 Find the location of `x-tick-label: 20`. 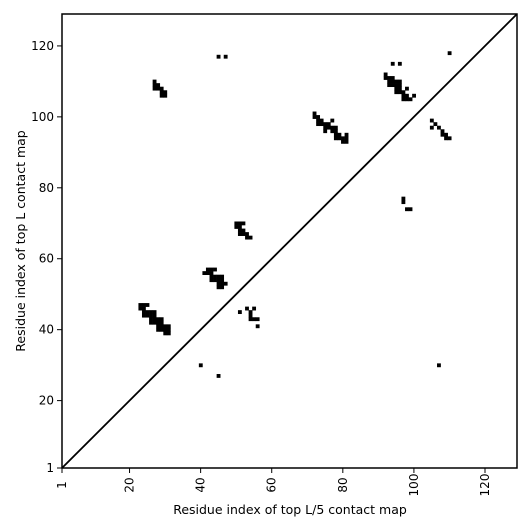

x-tick-label: 20 is located at coordinates (130, 484).